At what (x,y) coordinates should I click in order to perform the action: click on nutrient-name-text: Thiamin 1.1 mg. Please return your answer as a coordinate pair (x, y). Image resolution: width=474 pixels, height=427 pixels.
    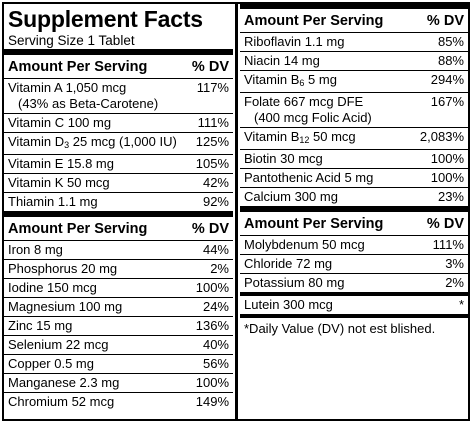
    Looking at the image, I should click on (53, 201).